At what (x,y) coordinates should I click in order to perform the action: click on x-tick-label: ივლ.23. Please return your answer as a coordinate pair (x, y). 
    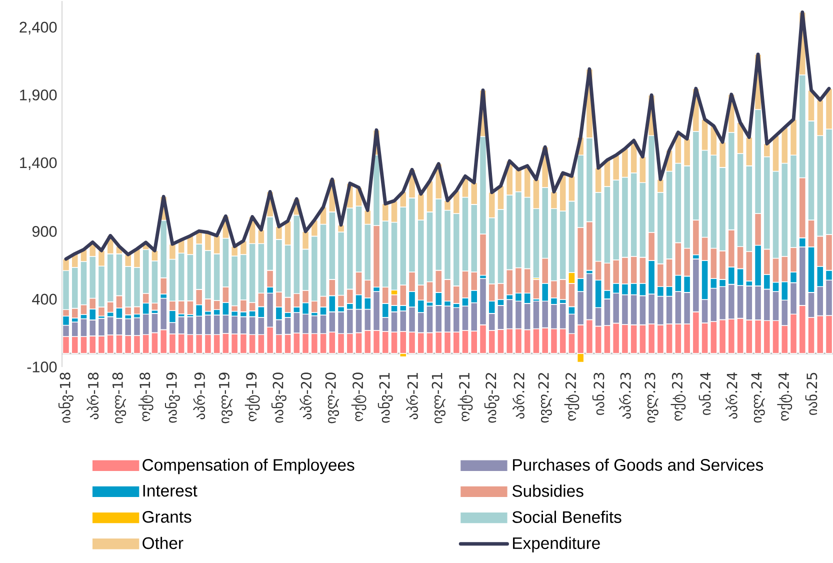
    Looking at the image, I should click on (651, 397).